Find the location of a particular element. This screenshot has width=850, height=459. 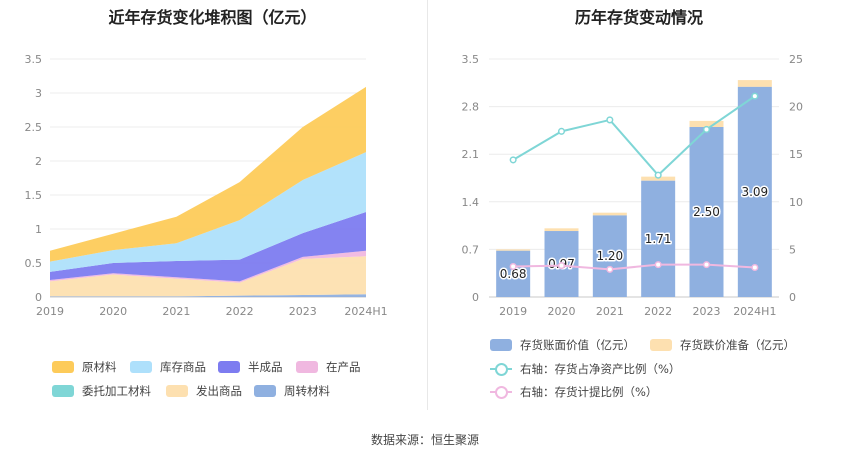

legend-label: 委托加工材料 is located at coordinates (116, 391).